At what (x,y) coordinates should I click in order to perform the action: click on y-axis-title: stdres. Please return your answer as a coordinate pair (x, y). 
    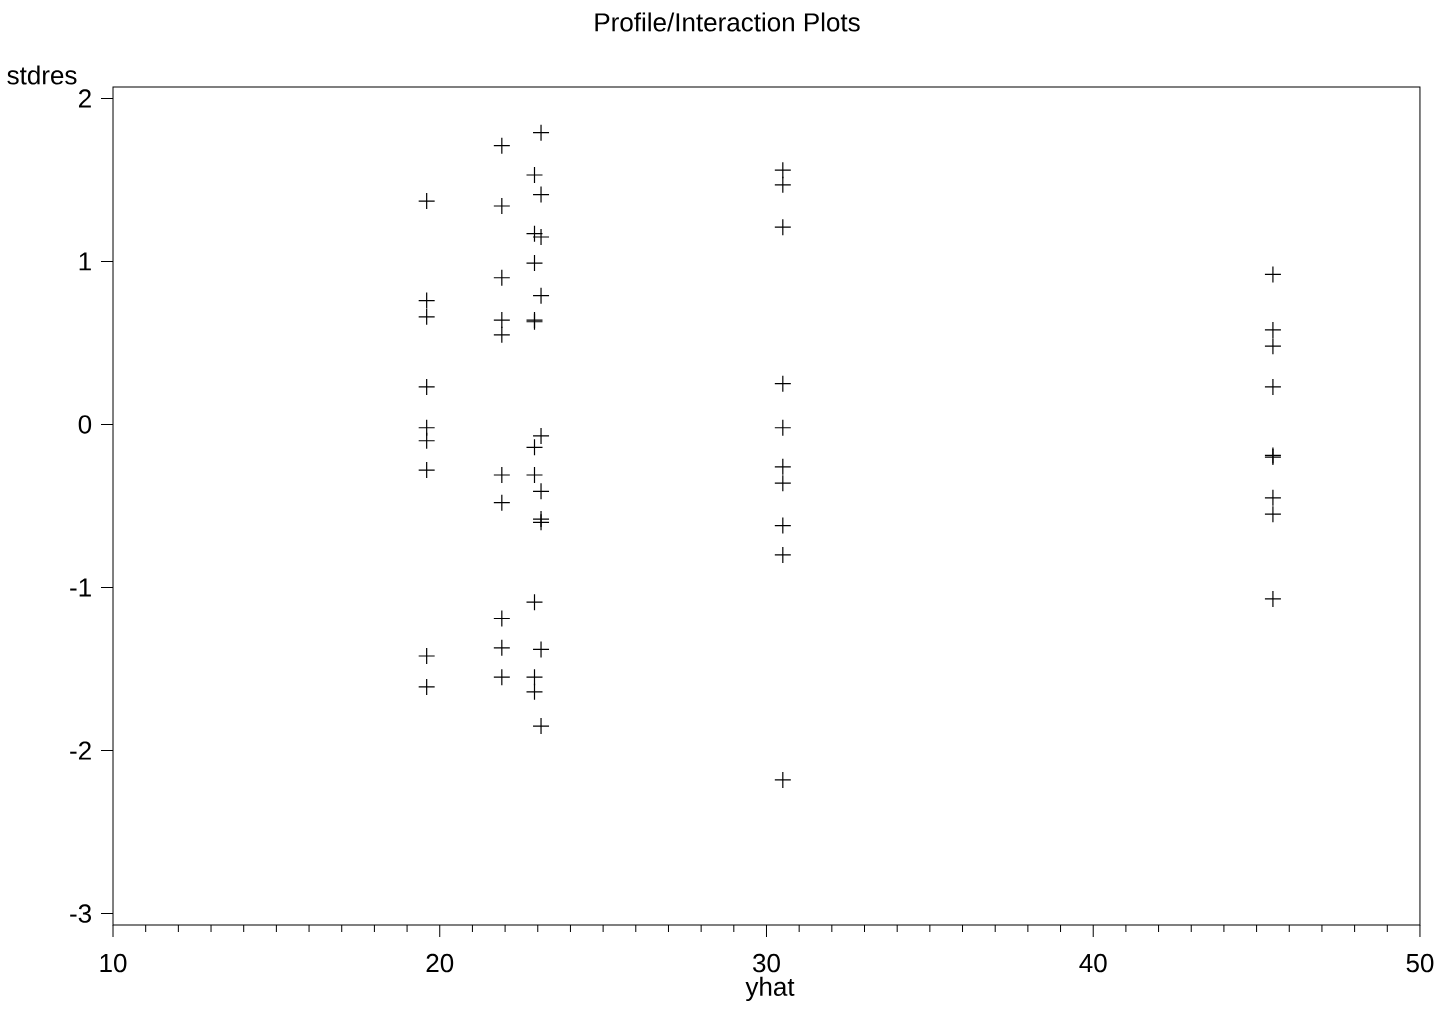
    Looking at the image, I should click on (42, 75).